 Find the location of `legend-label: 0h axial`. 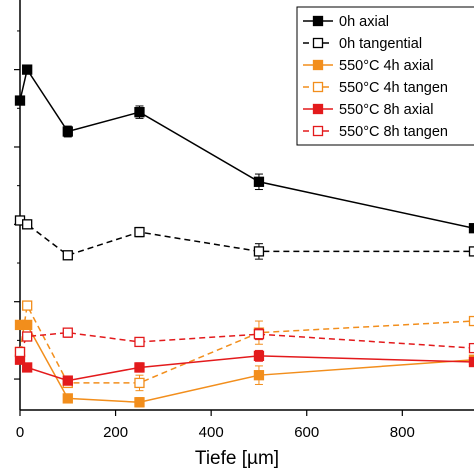

legend-label: 0h axial is located at coordinates (364, 22).